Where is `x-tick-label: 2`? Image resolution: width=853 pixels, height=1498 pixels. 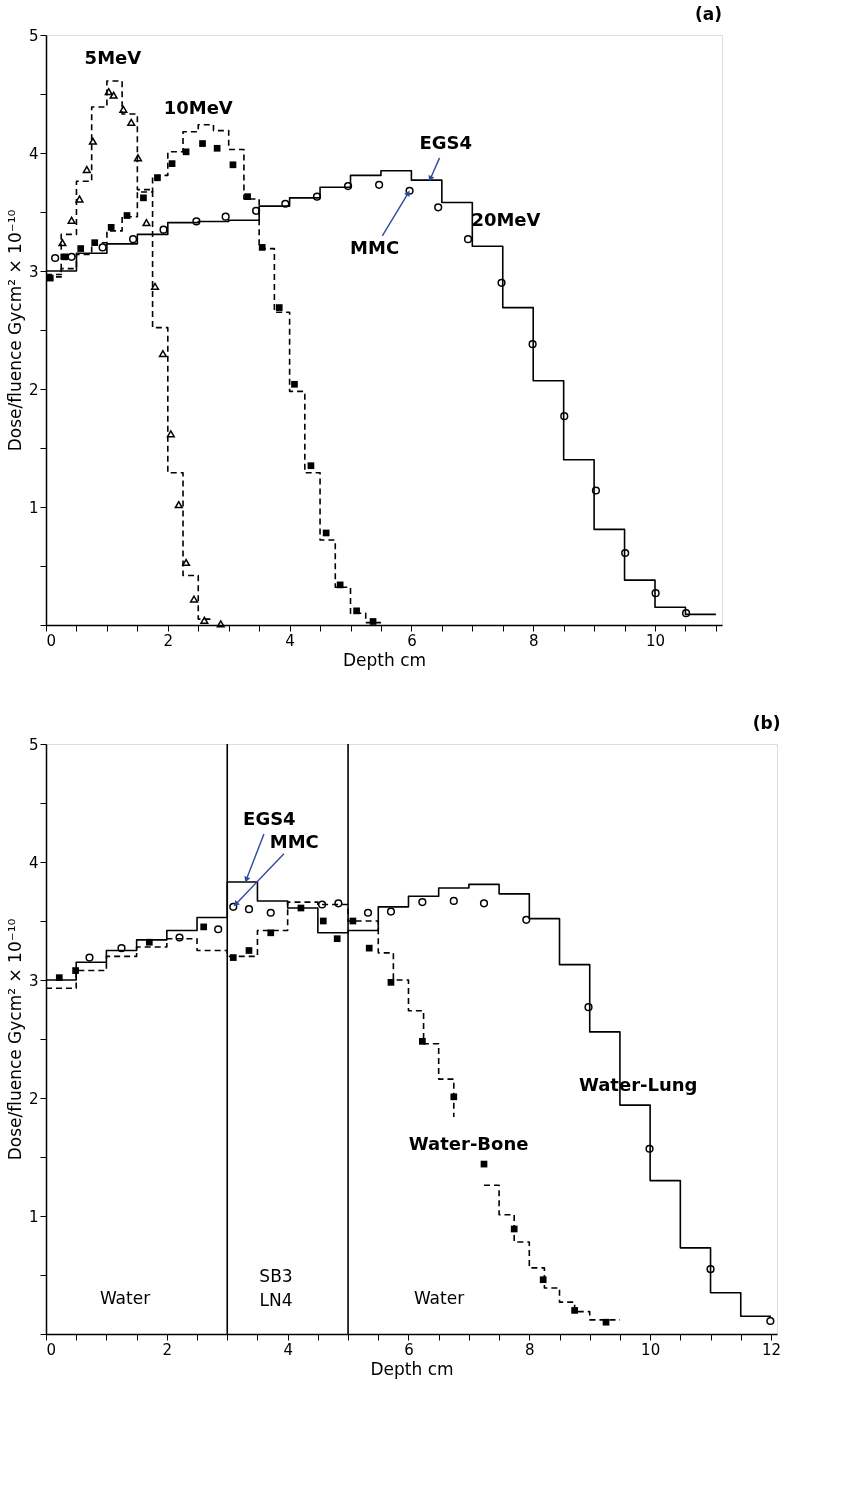
x-tick-label: 2 is located at coordinates (167, 1349).